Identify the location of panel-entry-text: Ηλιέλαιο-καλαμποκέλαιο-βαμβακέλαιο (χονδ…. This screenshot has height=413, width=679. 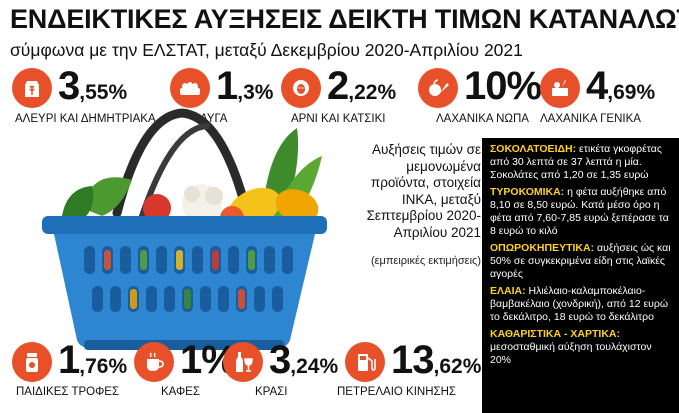
(579, 304).